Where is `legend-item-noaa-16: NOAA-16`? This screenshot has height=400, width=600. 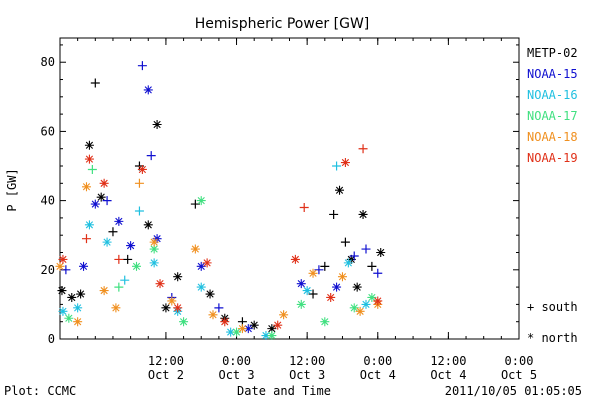 legend-item-noaa-16: NOAA-16 is located at coordinates (552, 95).